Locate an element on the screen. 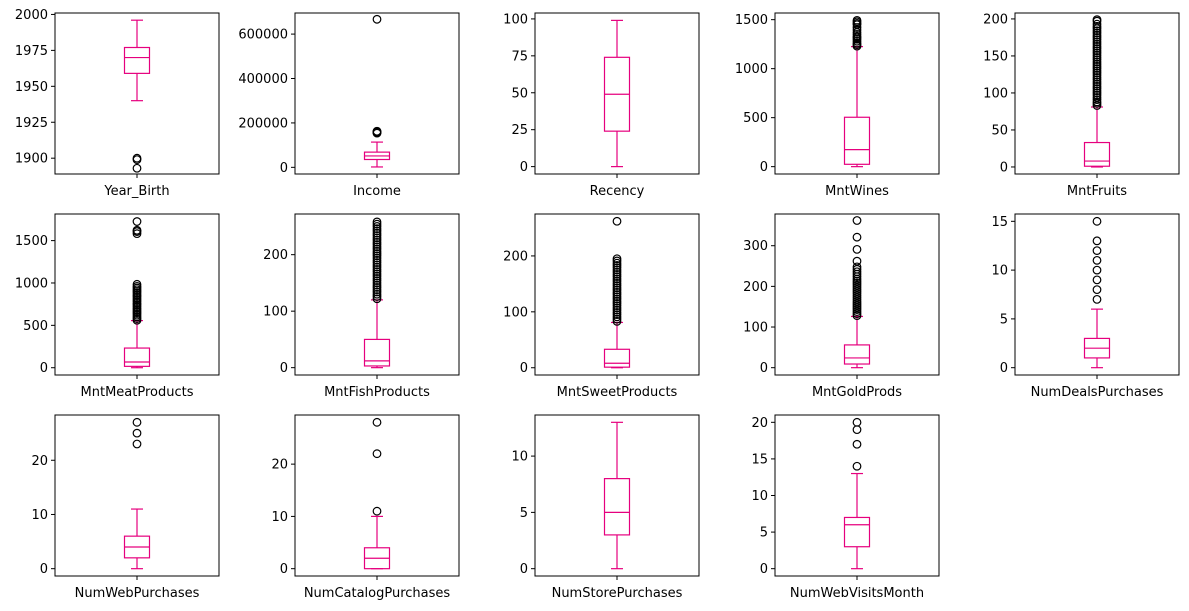 The width and height of the screenshot is (1189, 611). x-tick-label: Recency is located at coordinates (617, 191).